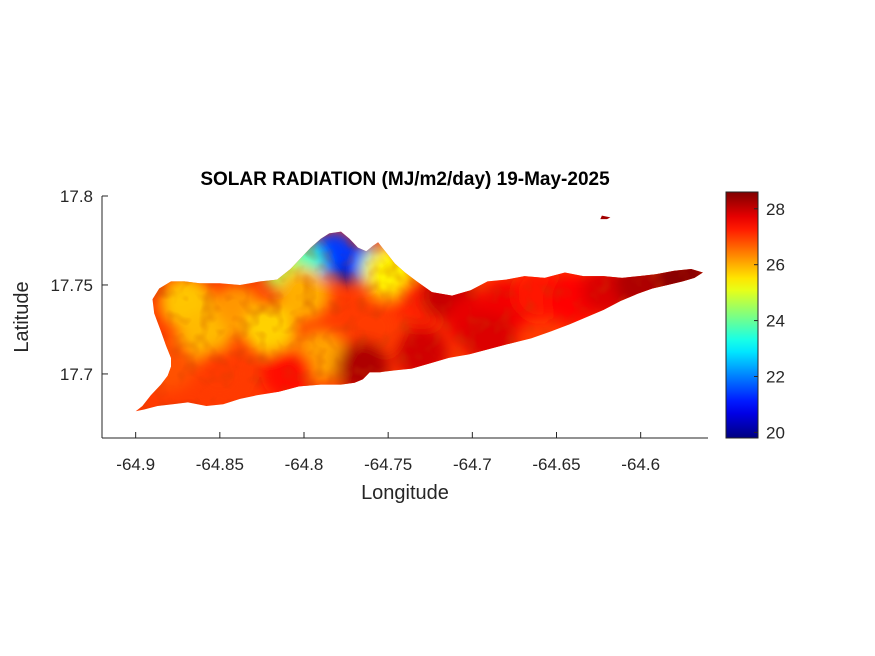 The width and height of the screenshot is (875, 656). What do you see at coordinates (775, 377) in the screenshot?
I see `colorbar-tick-label: 22` at bounding box center [775, 377].